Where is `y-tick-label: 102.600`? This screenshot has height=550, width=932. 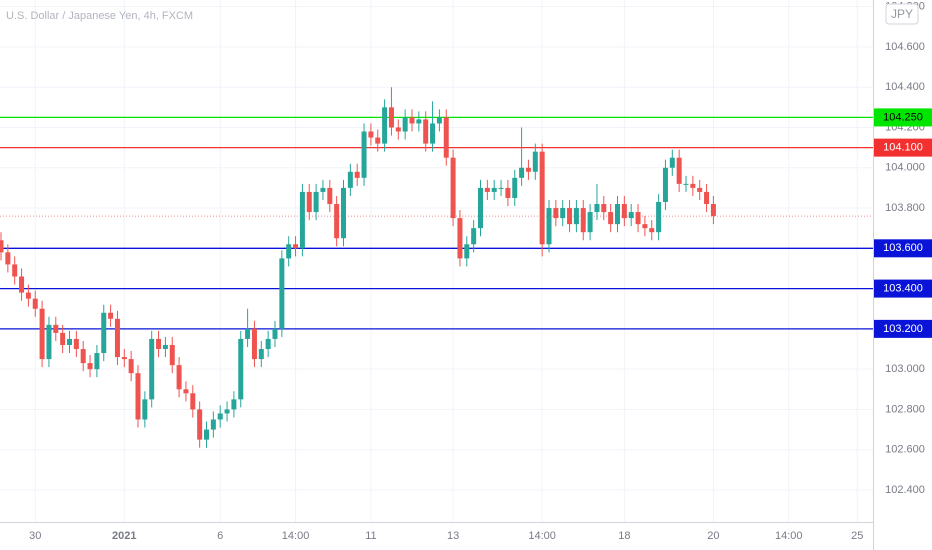 y-tick-label: 102.600 is located at coordinates (905, 450).